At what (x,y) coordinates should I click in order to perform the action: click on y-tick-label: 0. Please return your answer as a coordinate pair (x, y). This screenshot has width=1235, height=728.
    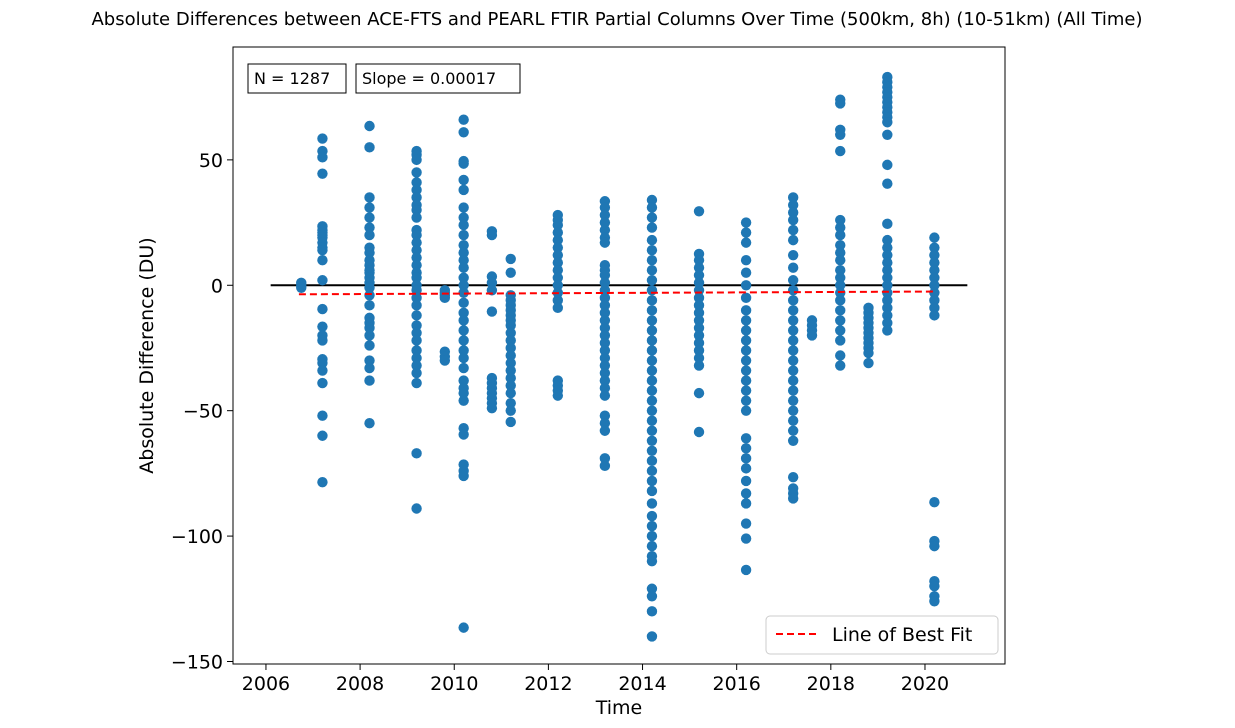
    Looking at the image, I should click on (217, 286).